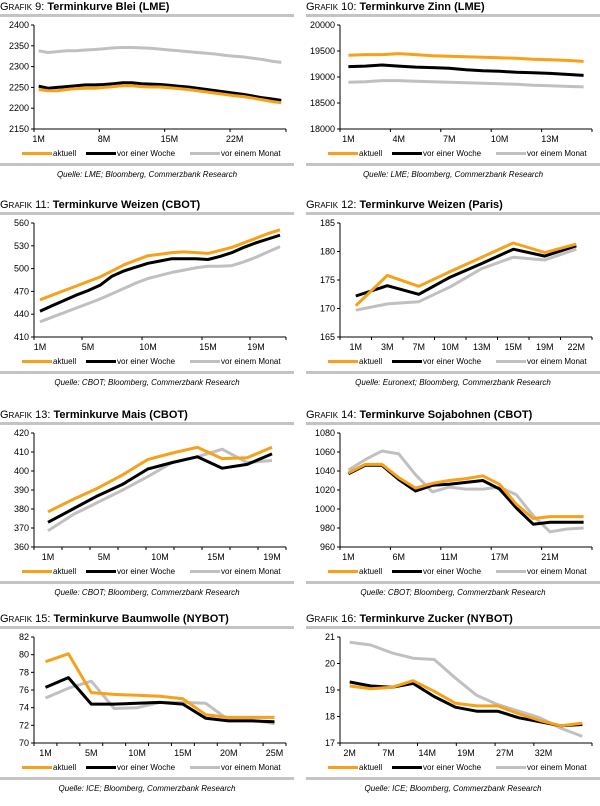 The image size is (600, 806). What do you see at coordinates (148, 82) in the screenshot?
I see `line-chart: 2150 2200 2250 2300 2350 2400 1M 8M 15M 22M` at bounding box center [148, 82].